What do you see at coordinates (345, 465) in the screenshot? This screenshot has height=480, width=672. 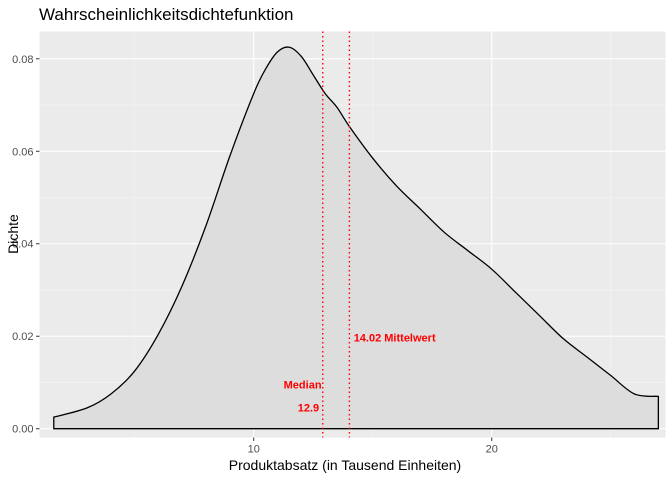 I see `x-axis-title: Produktabsatz (in Tausend Einheiten)` at bounding box center [345, 465].